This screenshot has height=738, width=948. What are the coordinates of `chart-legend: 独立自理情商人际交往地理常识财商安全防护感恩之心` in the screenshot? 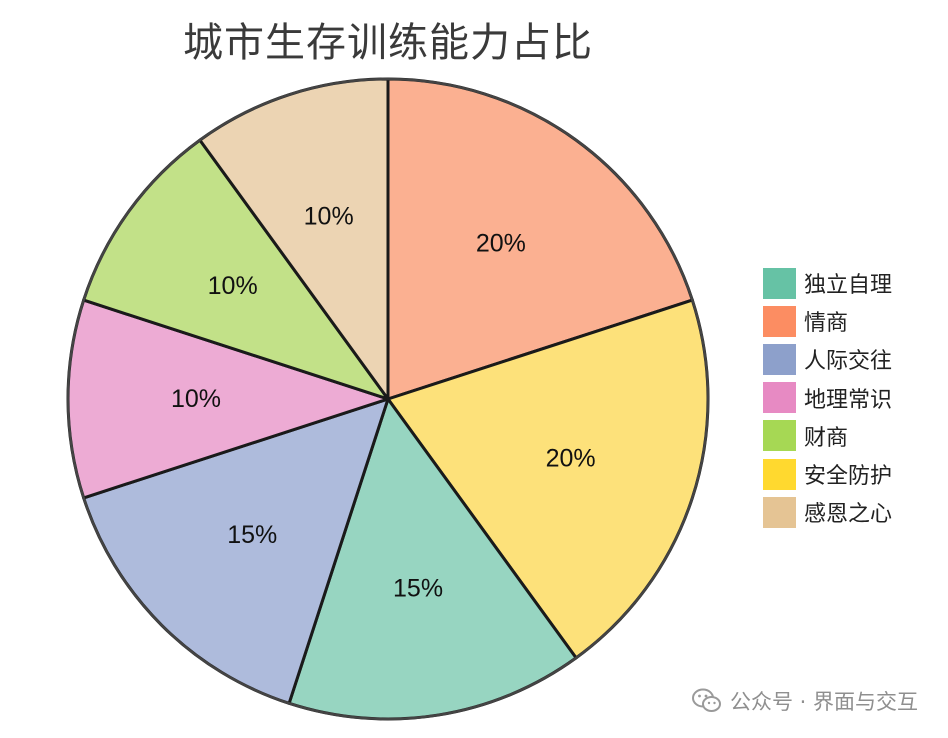 It's located at (827, 397).